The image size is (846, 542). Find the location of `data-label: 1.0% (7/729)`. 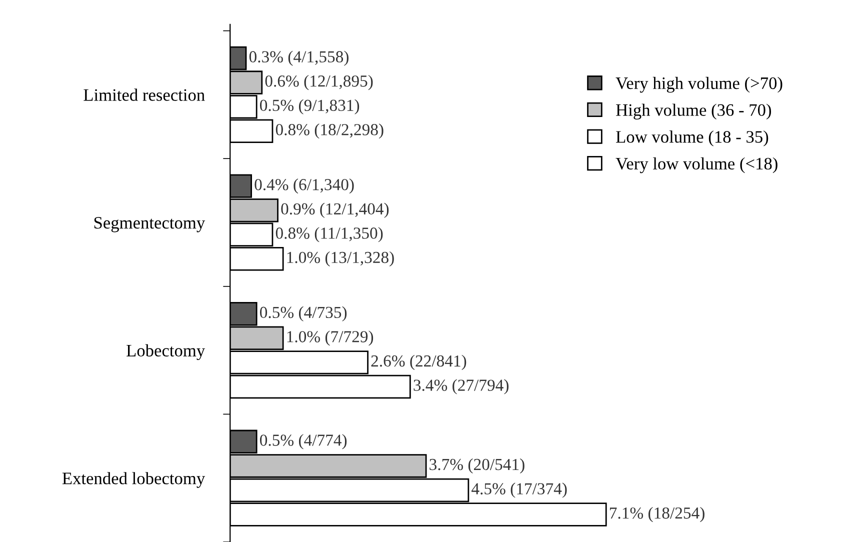

data-label: 1.0% (7/729) is located at coordinates (330, 338).